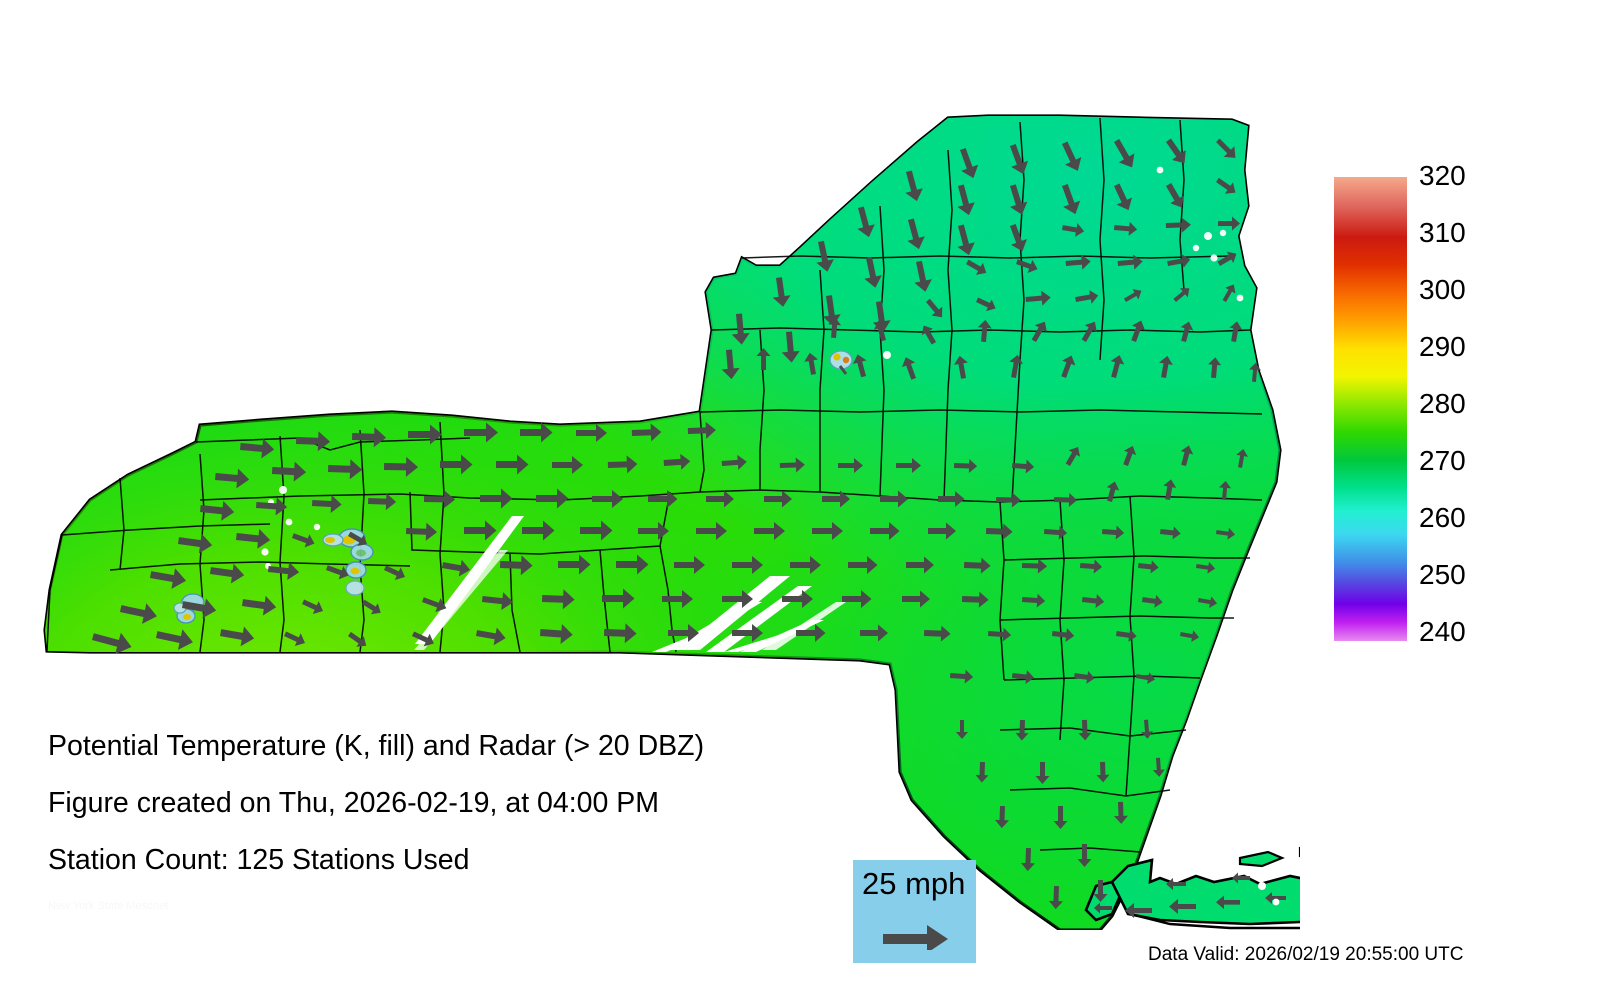 This screenshot has height=1000, width=1600. Describe the element at coordinates (1442, 346) in the screenshot. I see `colorbar-tick-290: 290` at that location.